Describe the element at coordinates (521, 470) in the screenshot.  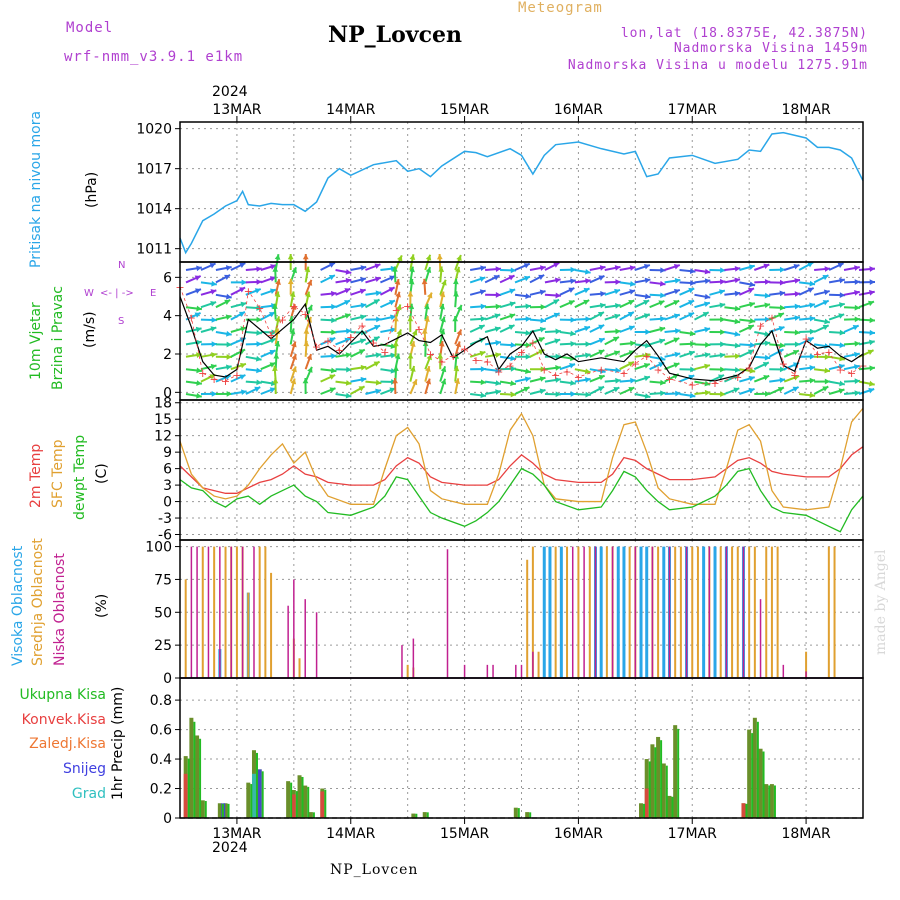
I see `panel-frame` at that location.